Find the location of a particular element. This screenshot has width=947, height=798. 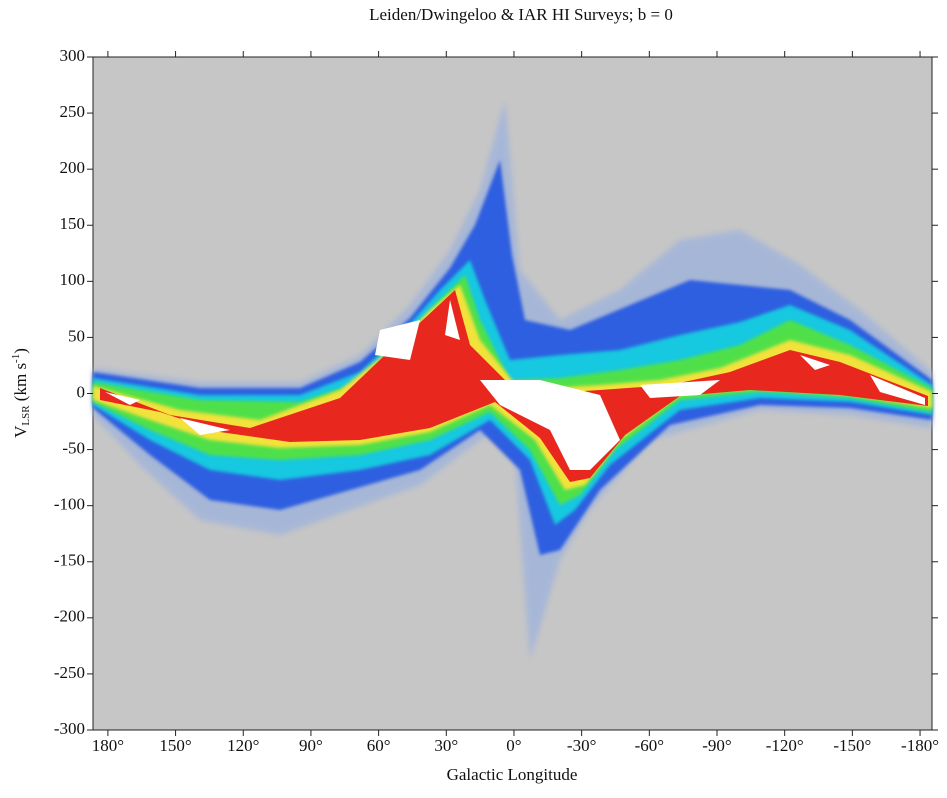

x-tick-label: 0° is located at coordinates (513, 745).